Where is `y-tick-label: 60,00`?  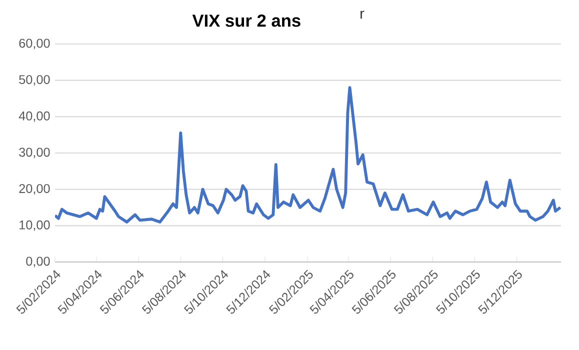
y-tick-label: 60,00 is located at coordinates (34, 44).